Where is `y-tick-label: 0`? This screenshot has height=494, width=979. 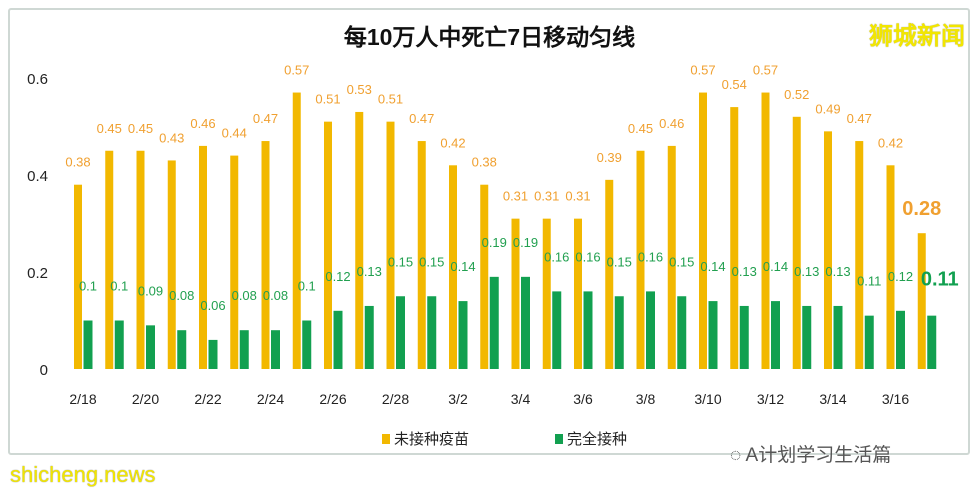 y-tick-label: 0 is located at coordinates (44, 370).